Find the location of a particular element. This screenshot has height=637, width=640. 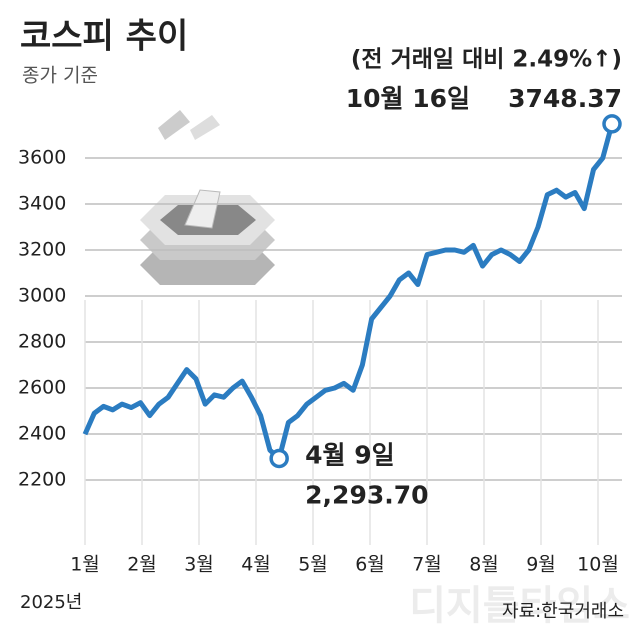

y-tick-label: 3400 is located at coordinates (42, 204).